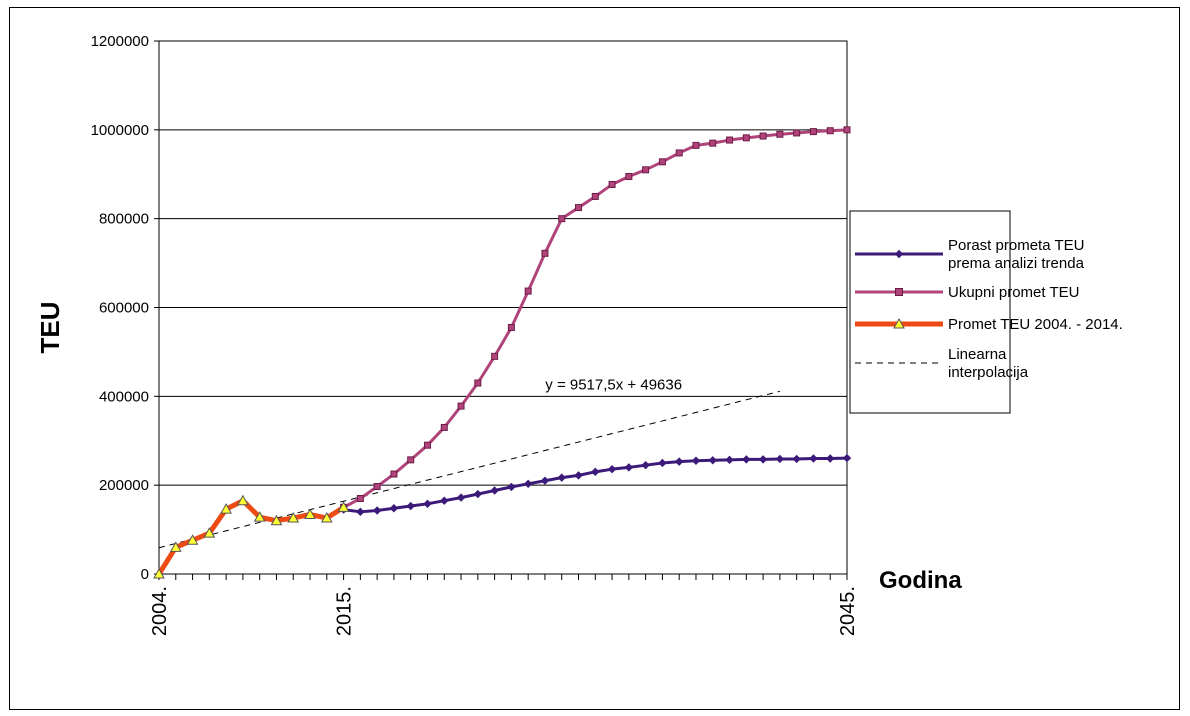 The height and width of the screenshot is (716, 1190). Describe the element at coordinates (613, 384) in the screenshot. I see `trendline-equation: y = 9517,5x + 49636` at that location.